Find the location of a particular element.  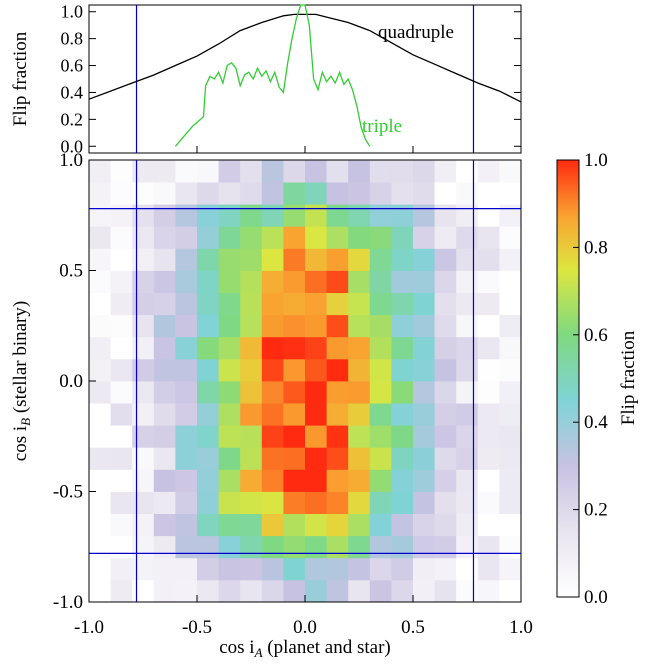

series-line-triple is located at coordinates (272, 75).